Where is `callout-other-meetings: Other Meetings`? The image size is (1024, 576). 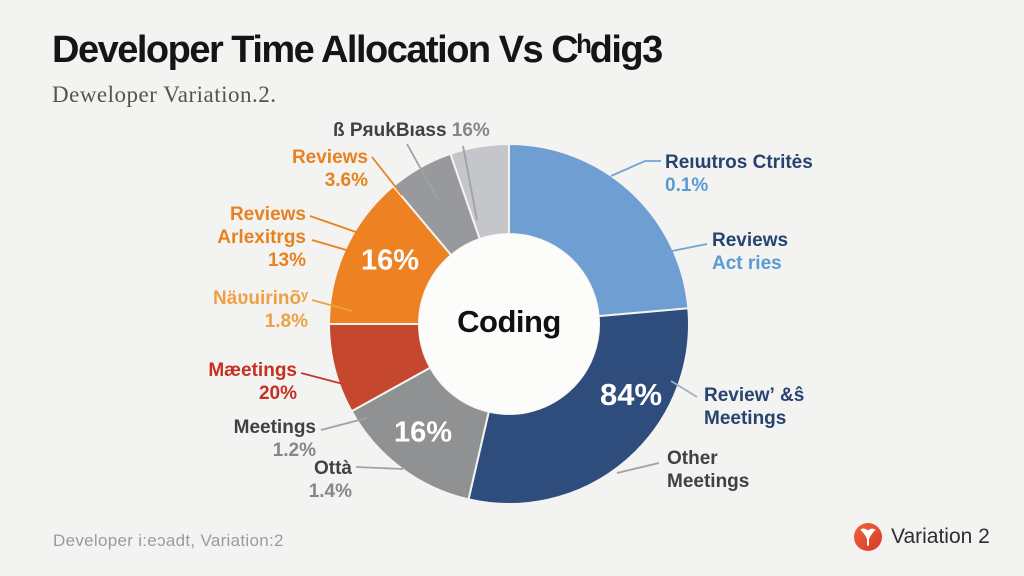
callout-other-meetings: Other Meetings is located at coordinates (747, 470).